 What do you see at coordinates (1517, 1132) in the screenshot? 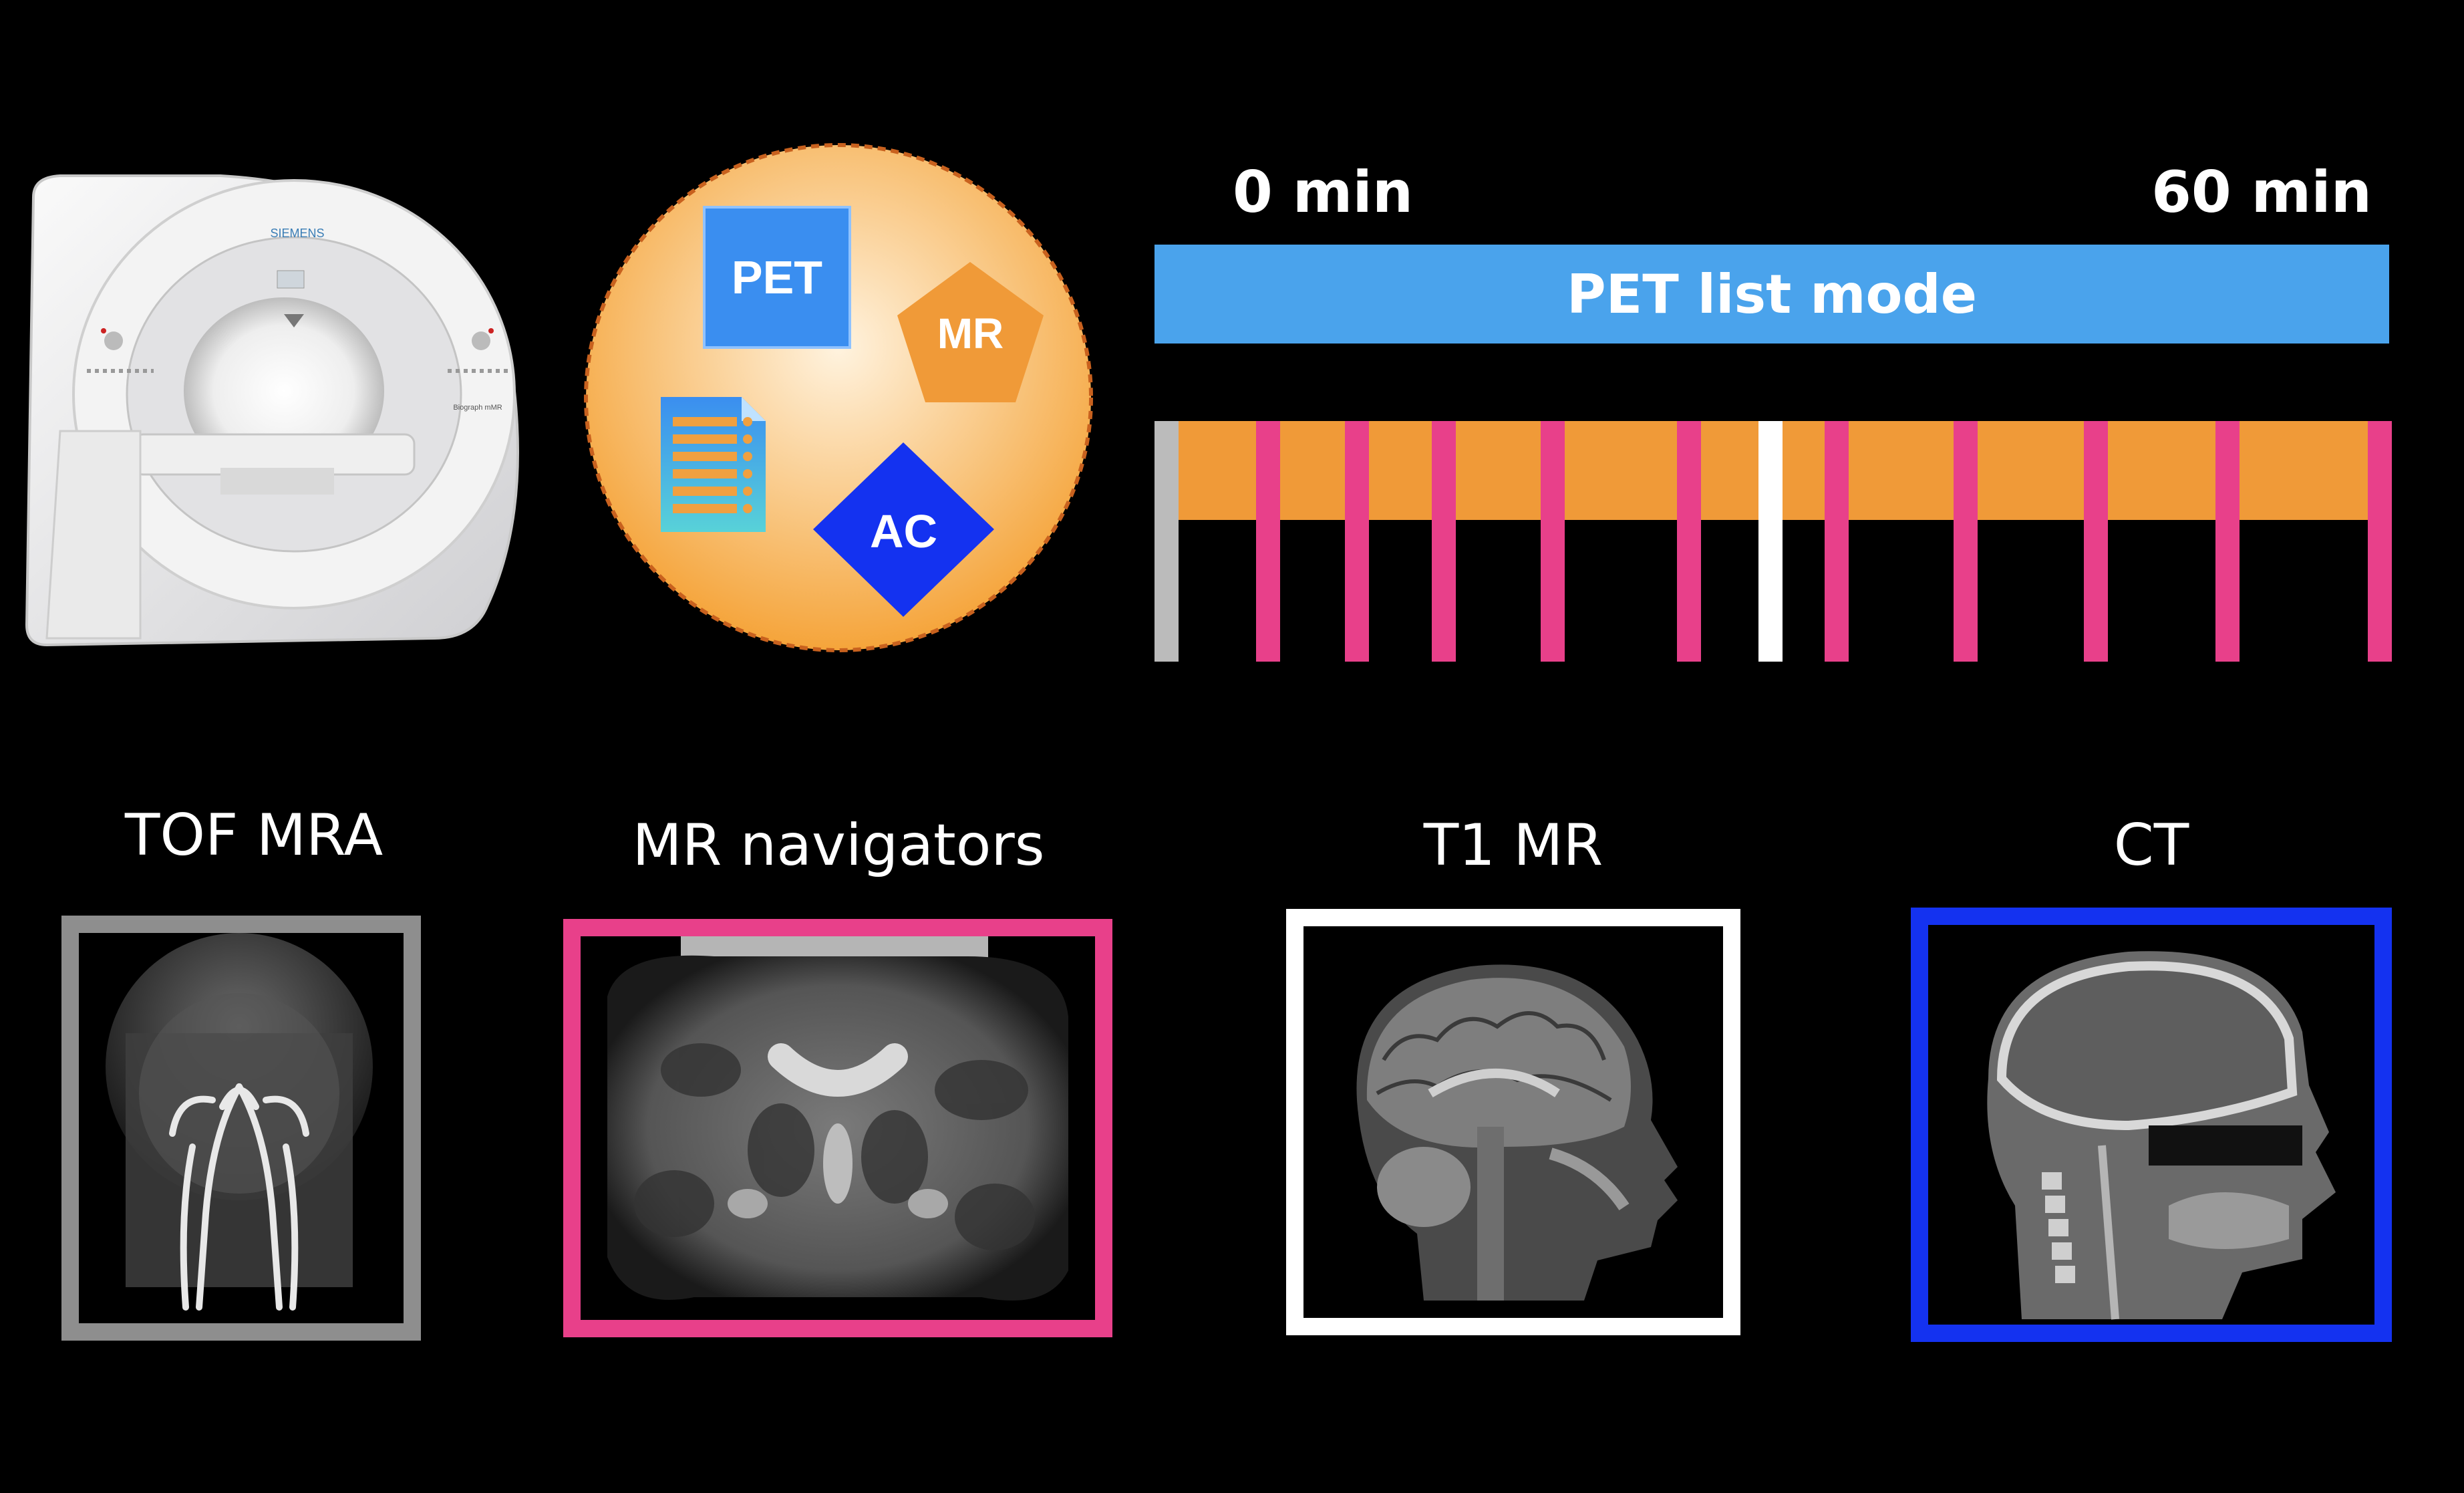
I see `t1-mr-image` at bounding box center [1517, 1132].